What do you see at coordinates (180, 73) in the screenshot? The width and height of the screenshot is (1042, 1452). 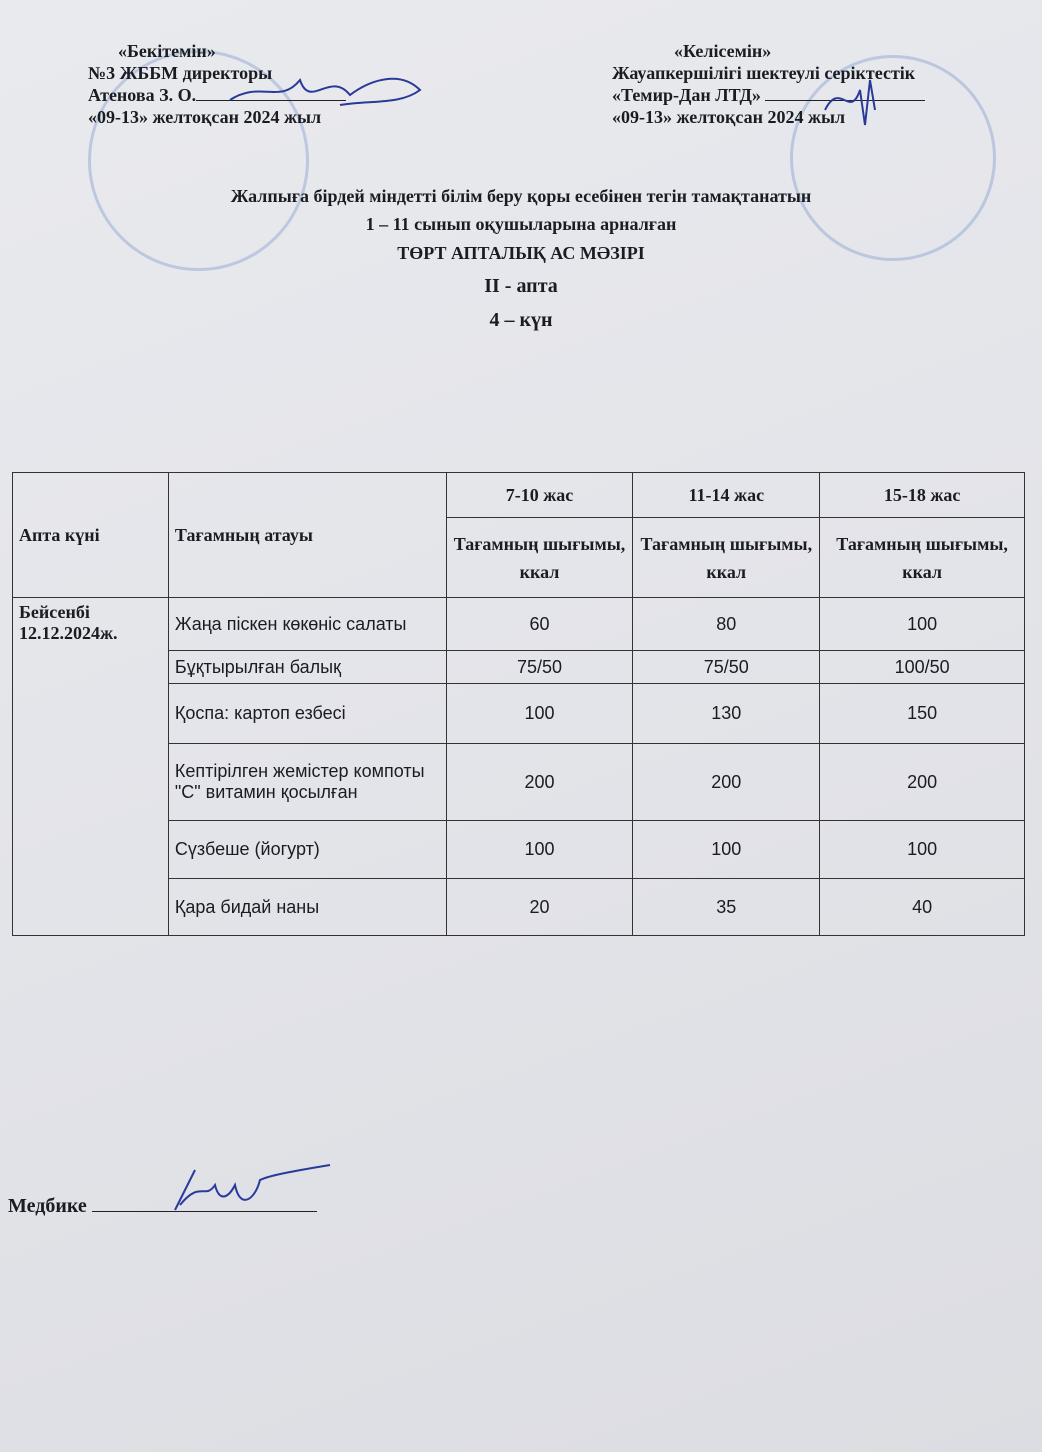 I see `approval-line1: №3 ЖББМ директоры` at bounding box center [180, 73].